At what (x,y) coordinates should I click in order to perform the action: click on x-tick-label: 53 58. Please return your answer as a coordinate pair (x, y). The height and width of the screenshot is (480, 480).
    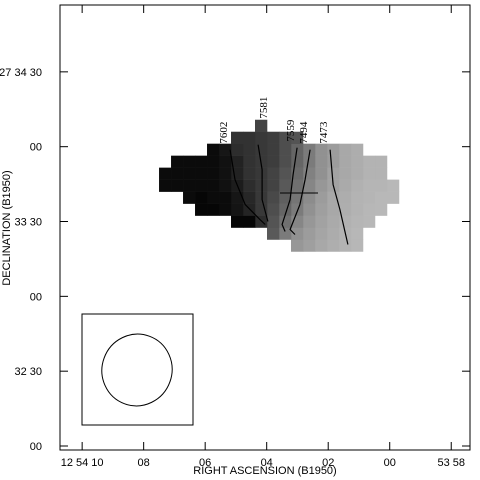
    Looking at the image, I should click on (451, 463).